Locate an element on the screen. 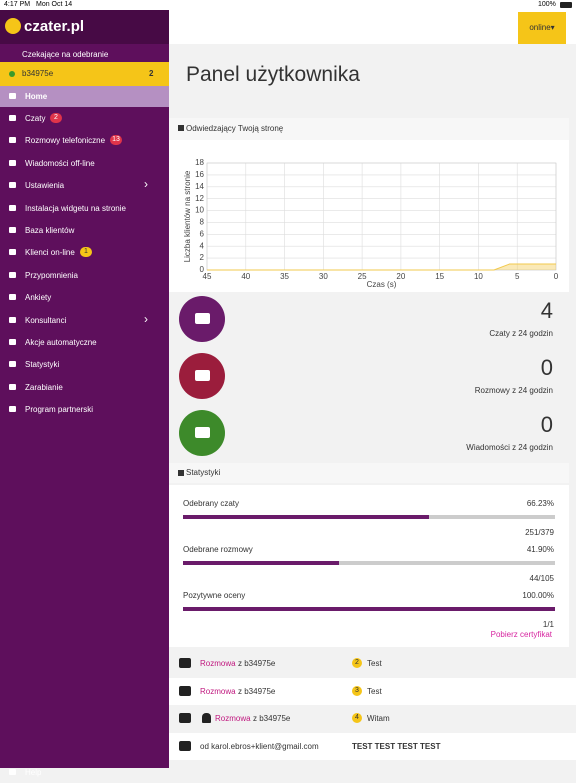  x-tick-label: 15 is located at coordinates (439, 276).